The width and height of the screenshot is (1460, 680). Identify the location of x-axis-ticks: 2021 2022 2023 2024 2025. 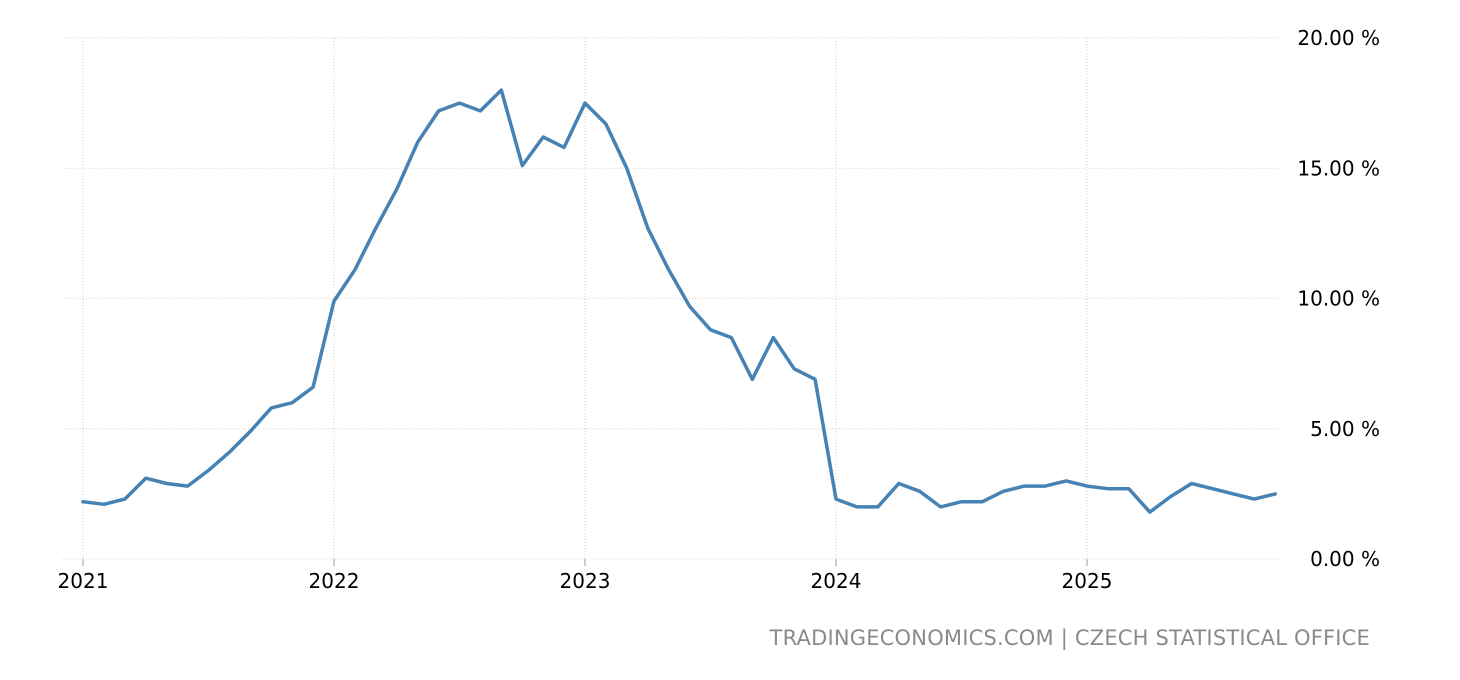
(585, 576).